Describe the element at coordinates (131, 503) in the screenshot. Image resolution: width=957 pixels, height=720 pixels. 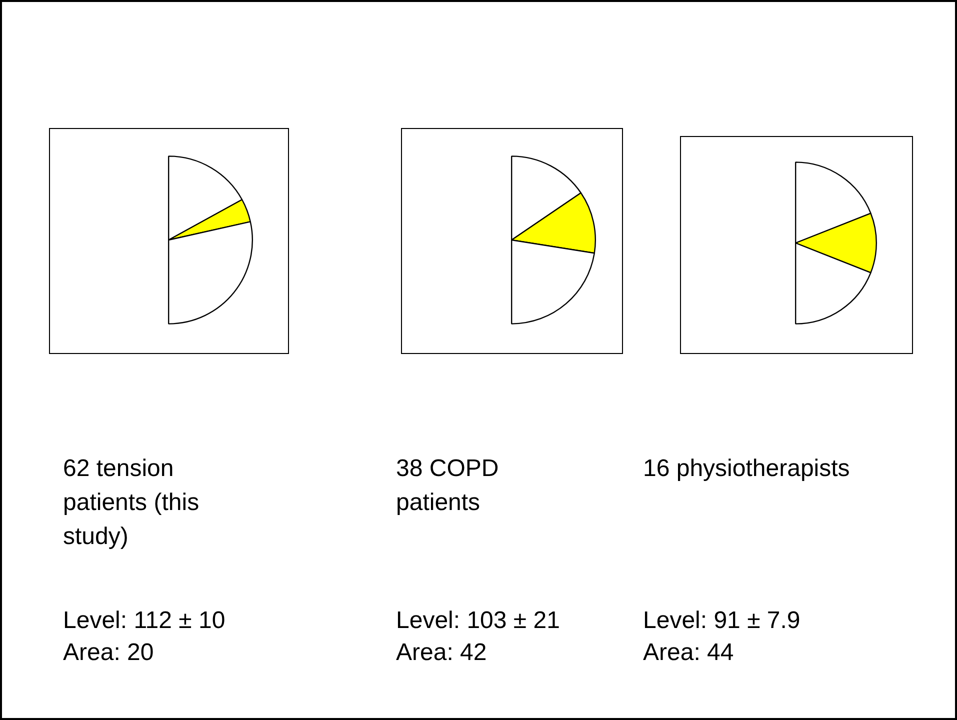
I see `text: 62 tension patients (this study)` at that location.